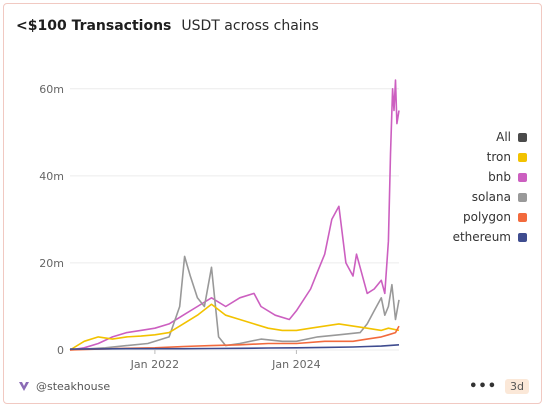 Image resolution: width=547 pixels, height=409 pixels. I want to click on series-line-ethereum, so click(234, 347).